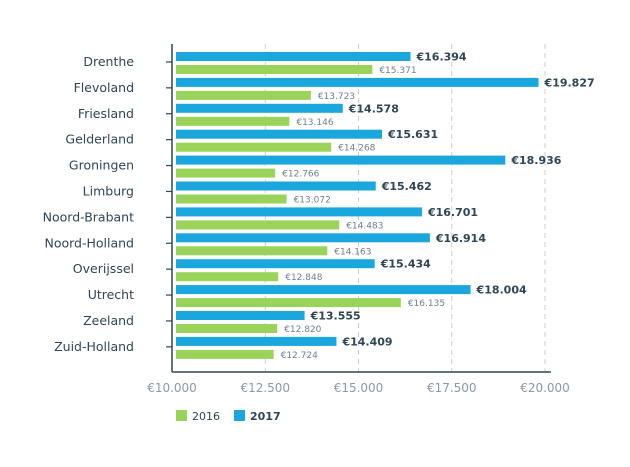 This screenshot has height=467, width=630. Describe the element at coordinates (94, 346) in the screenshot. I see `category-label: Zuid-Holland` at that location.